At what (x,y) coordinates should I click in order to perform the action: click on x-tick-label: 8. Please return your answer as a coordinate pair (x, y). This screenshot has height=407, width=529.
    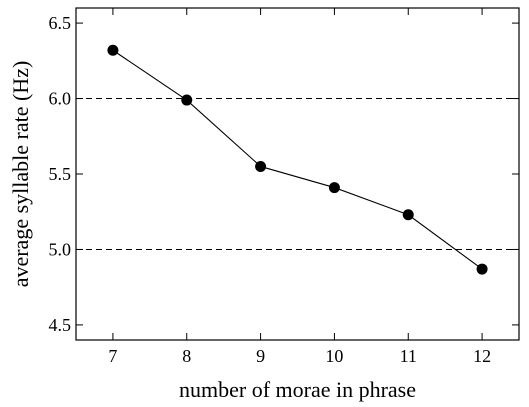
    Looking at the image, I should click on (186, 356).